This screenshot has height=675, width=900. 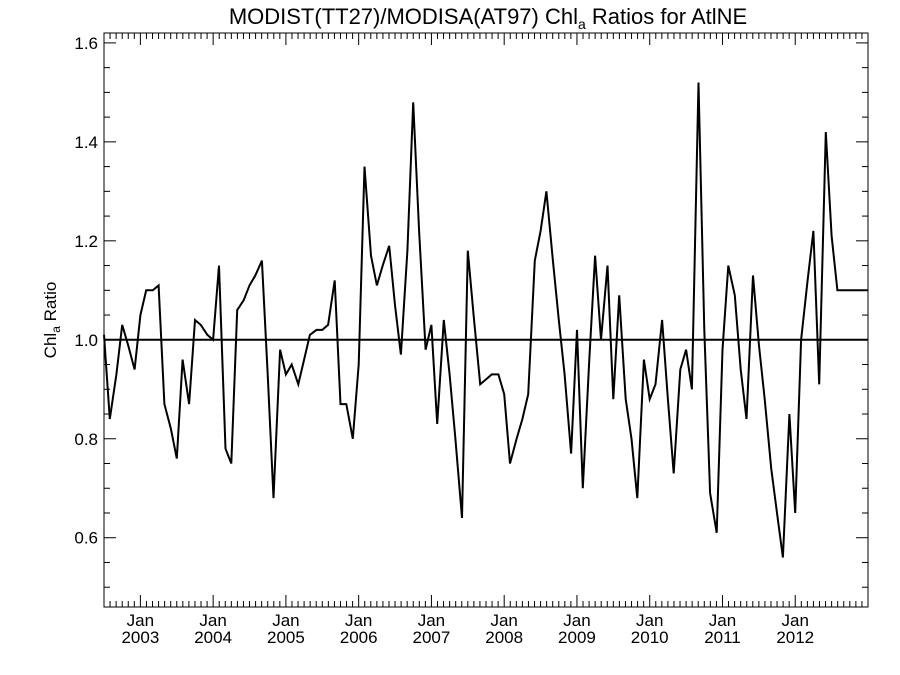 What do you see at coordinates (795, 637) in the screenshot?
I see `x-tick-label-year: 2012` at bounding box center [795, 637].